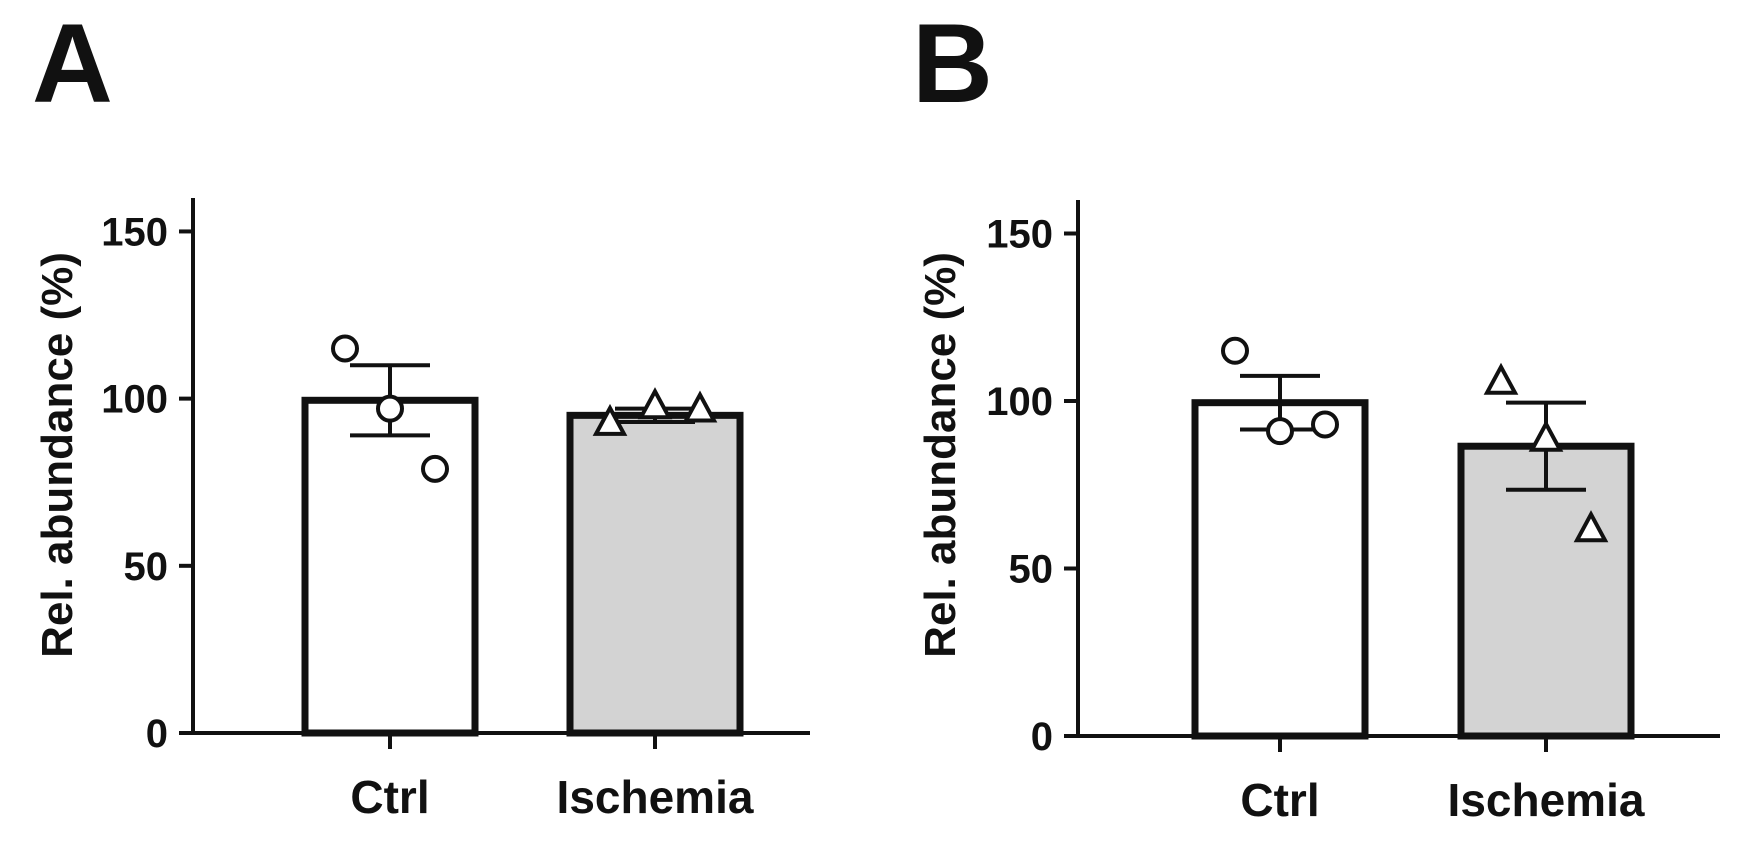 The height and width of the screenshot is (861, 1752). Describe the element at coordinates (72, 63) in the screenshot. I see `panel-label: A` at that location.